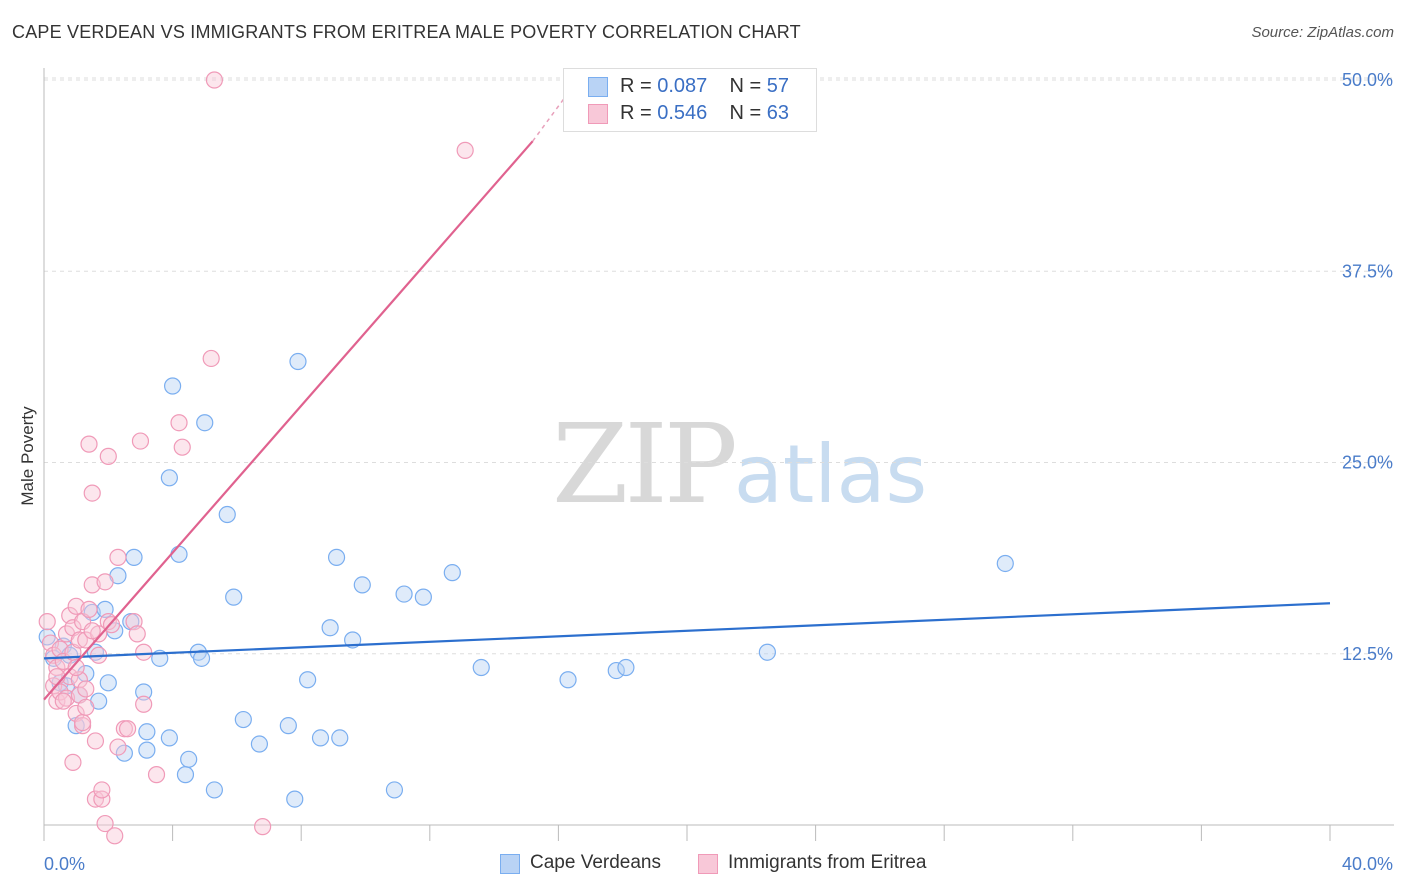 The width and height of the screenshot is (1406, 892). I want to click on legend-text: R = 0.087 N = 57, so click(704, 86).